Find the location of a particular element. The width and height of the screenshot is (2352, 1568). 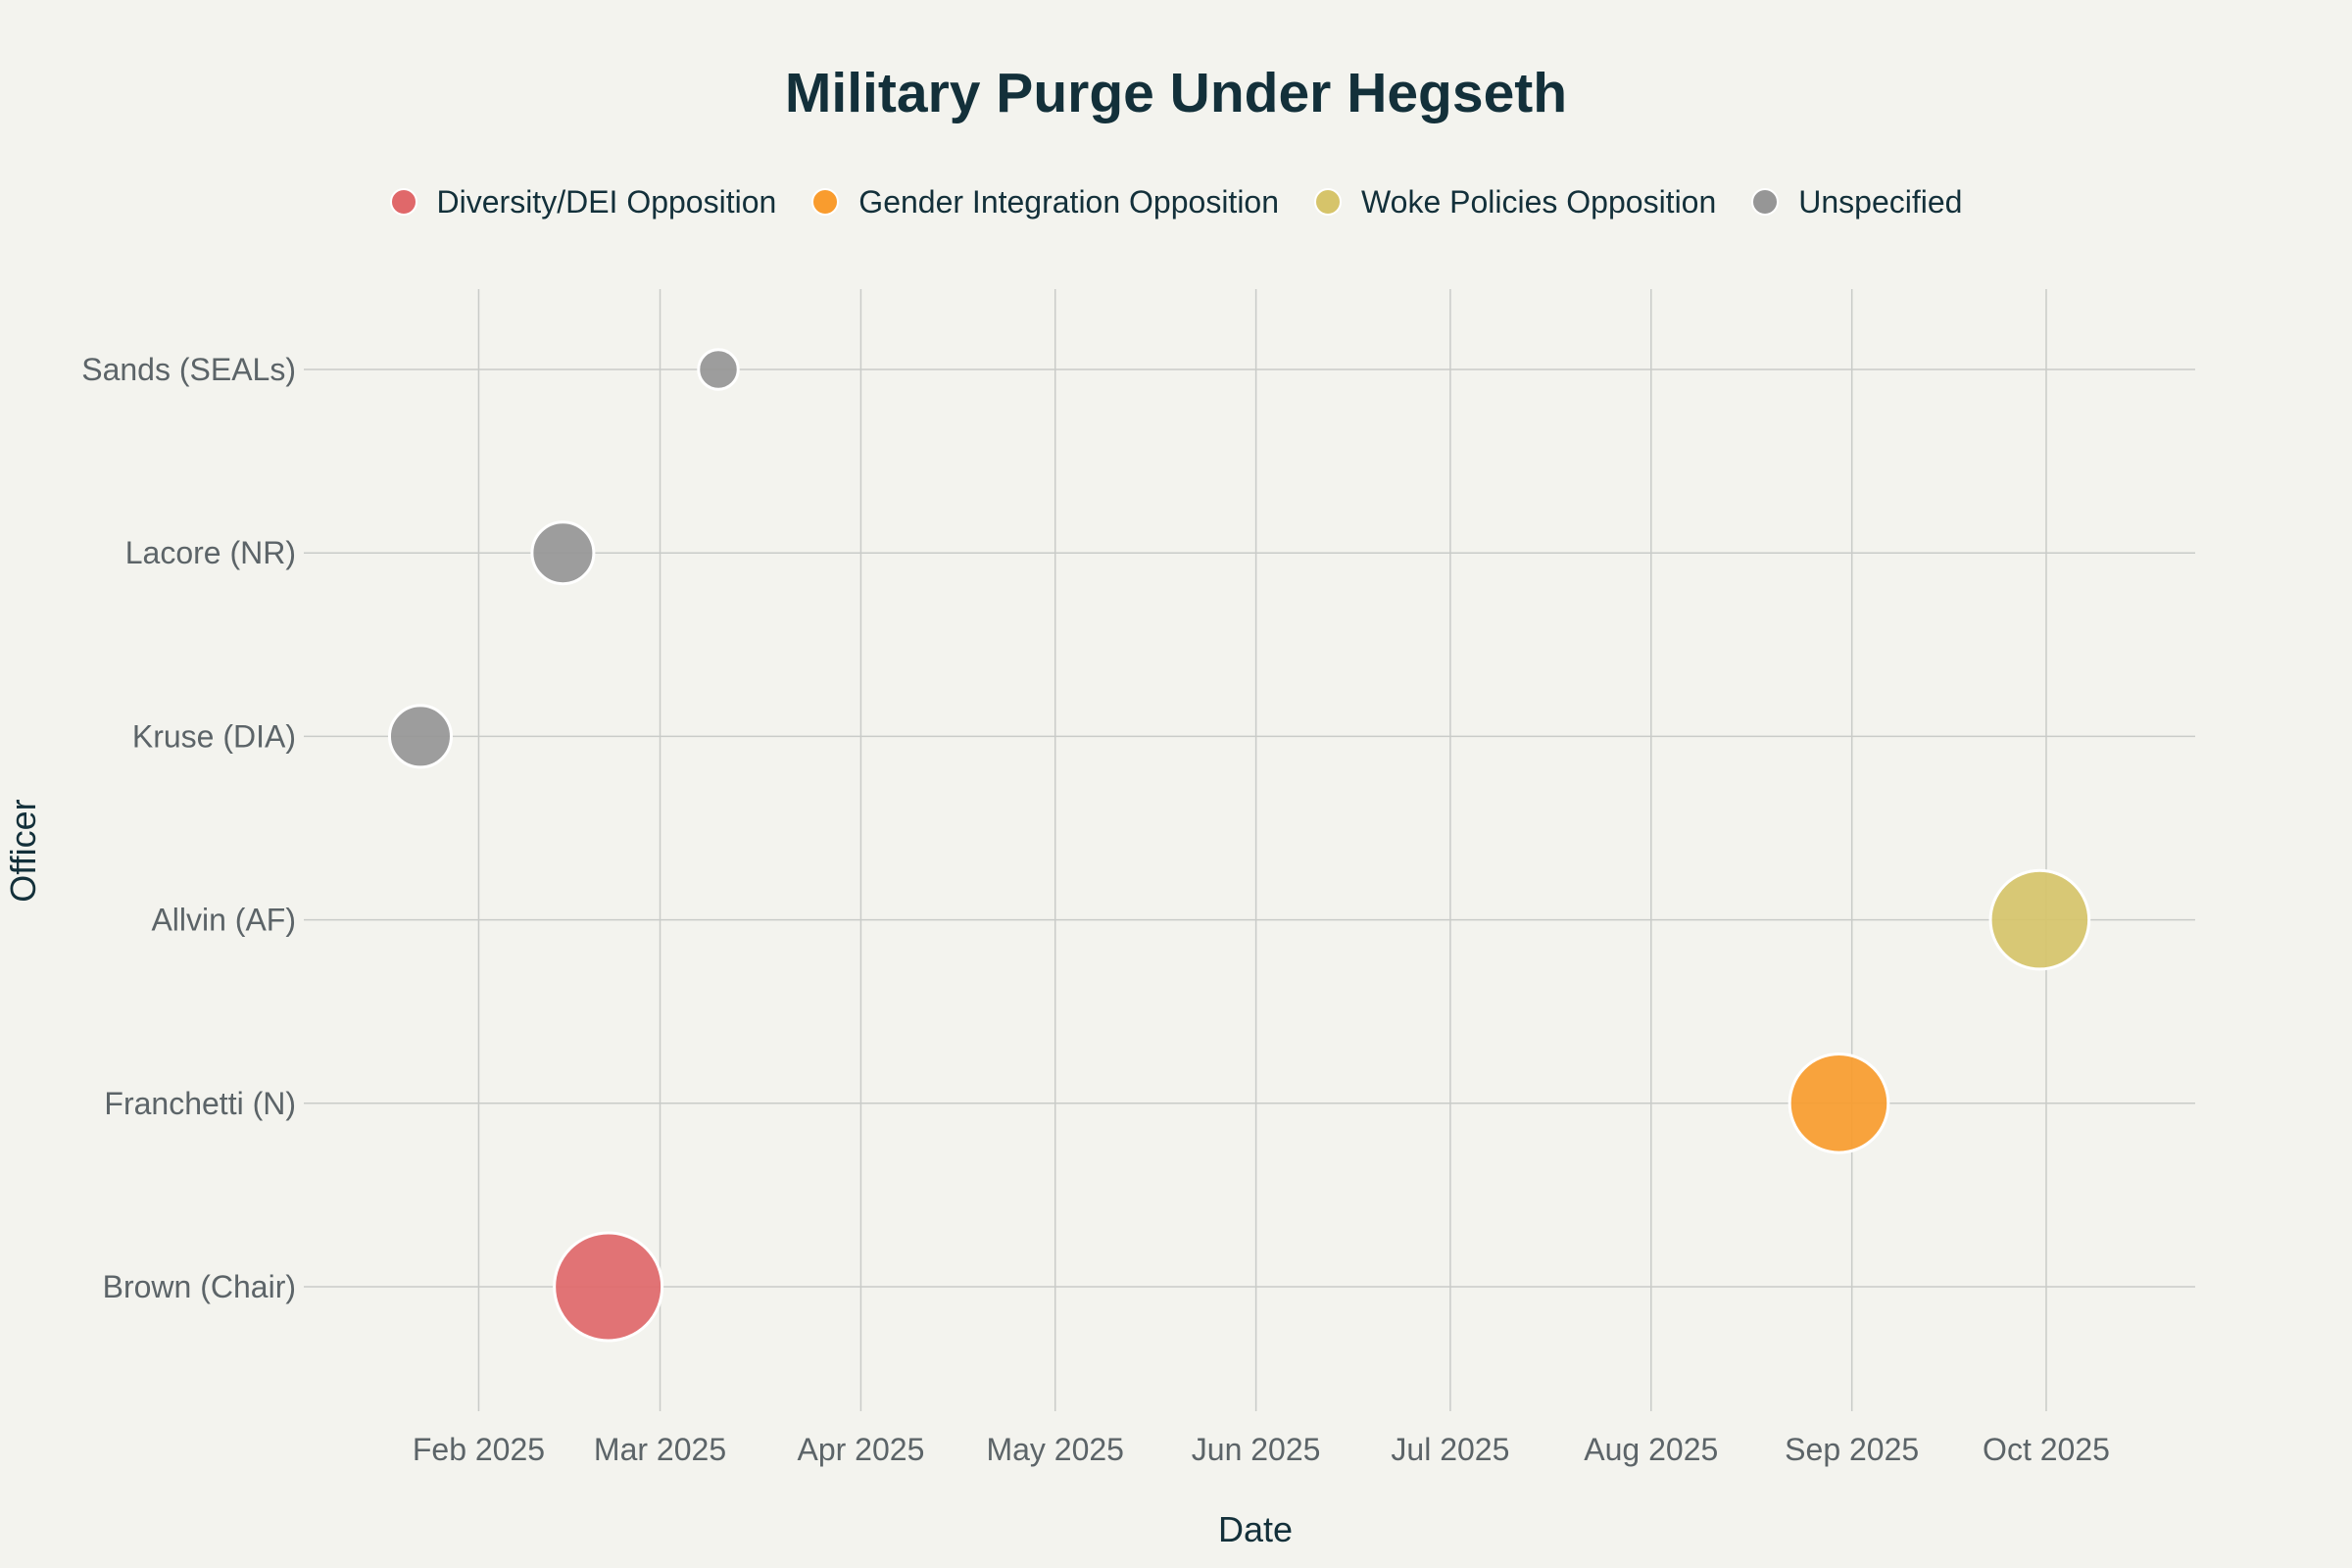

x-tick-label-may-2025: May 2025 is located at coordinates (1055, 1449).